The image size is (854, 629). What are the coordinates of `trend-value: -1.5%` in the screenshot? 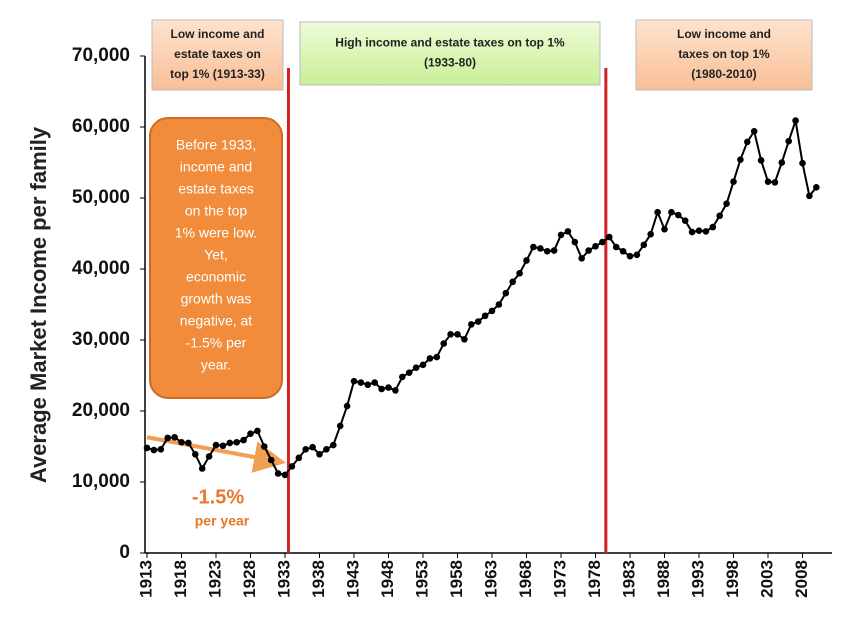 It's located at (218, 497).